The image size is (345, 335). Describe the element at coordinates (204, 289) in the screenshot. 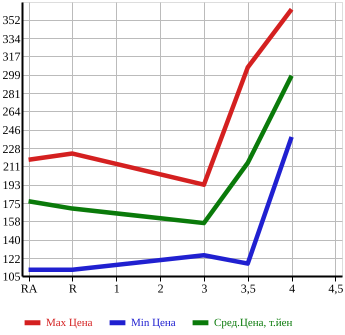

I see `x-tick-label: 3` at that location.